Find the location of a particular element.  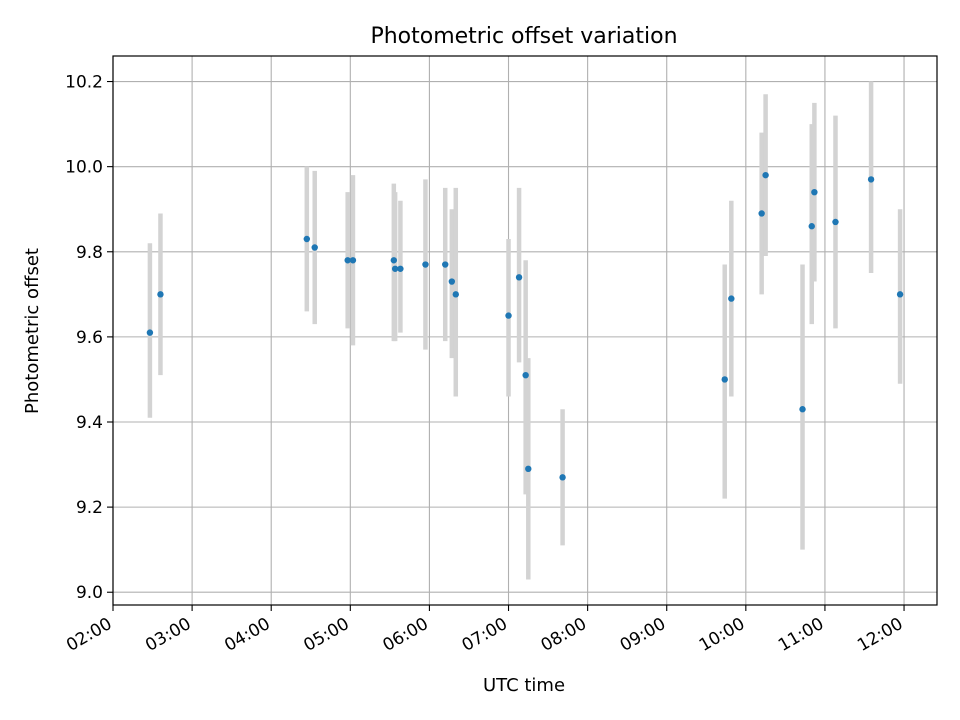

x-axis-label: UTC time is located at coordinates (524, 685).